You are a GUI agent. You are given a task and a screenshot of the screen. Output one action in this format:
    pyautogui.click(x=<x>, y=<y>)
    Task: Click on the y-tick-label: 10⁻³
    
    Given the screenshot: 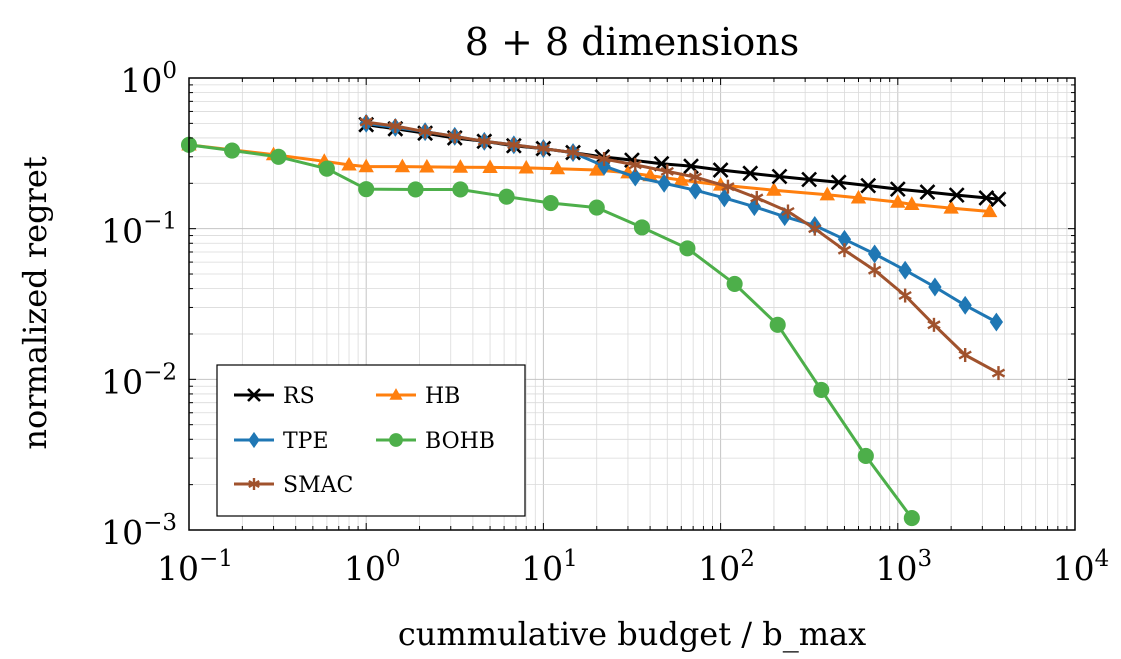 What is the action you would take?
    pyautogui.click(x=139, y=531)
    